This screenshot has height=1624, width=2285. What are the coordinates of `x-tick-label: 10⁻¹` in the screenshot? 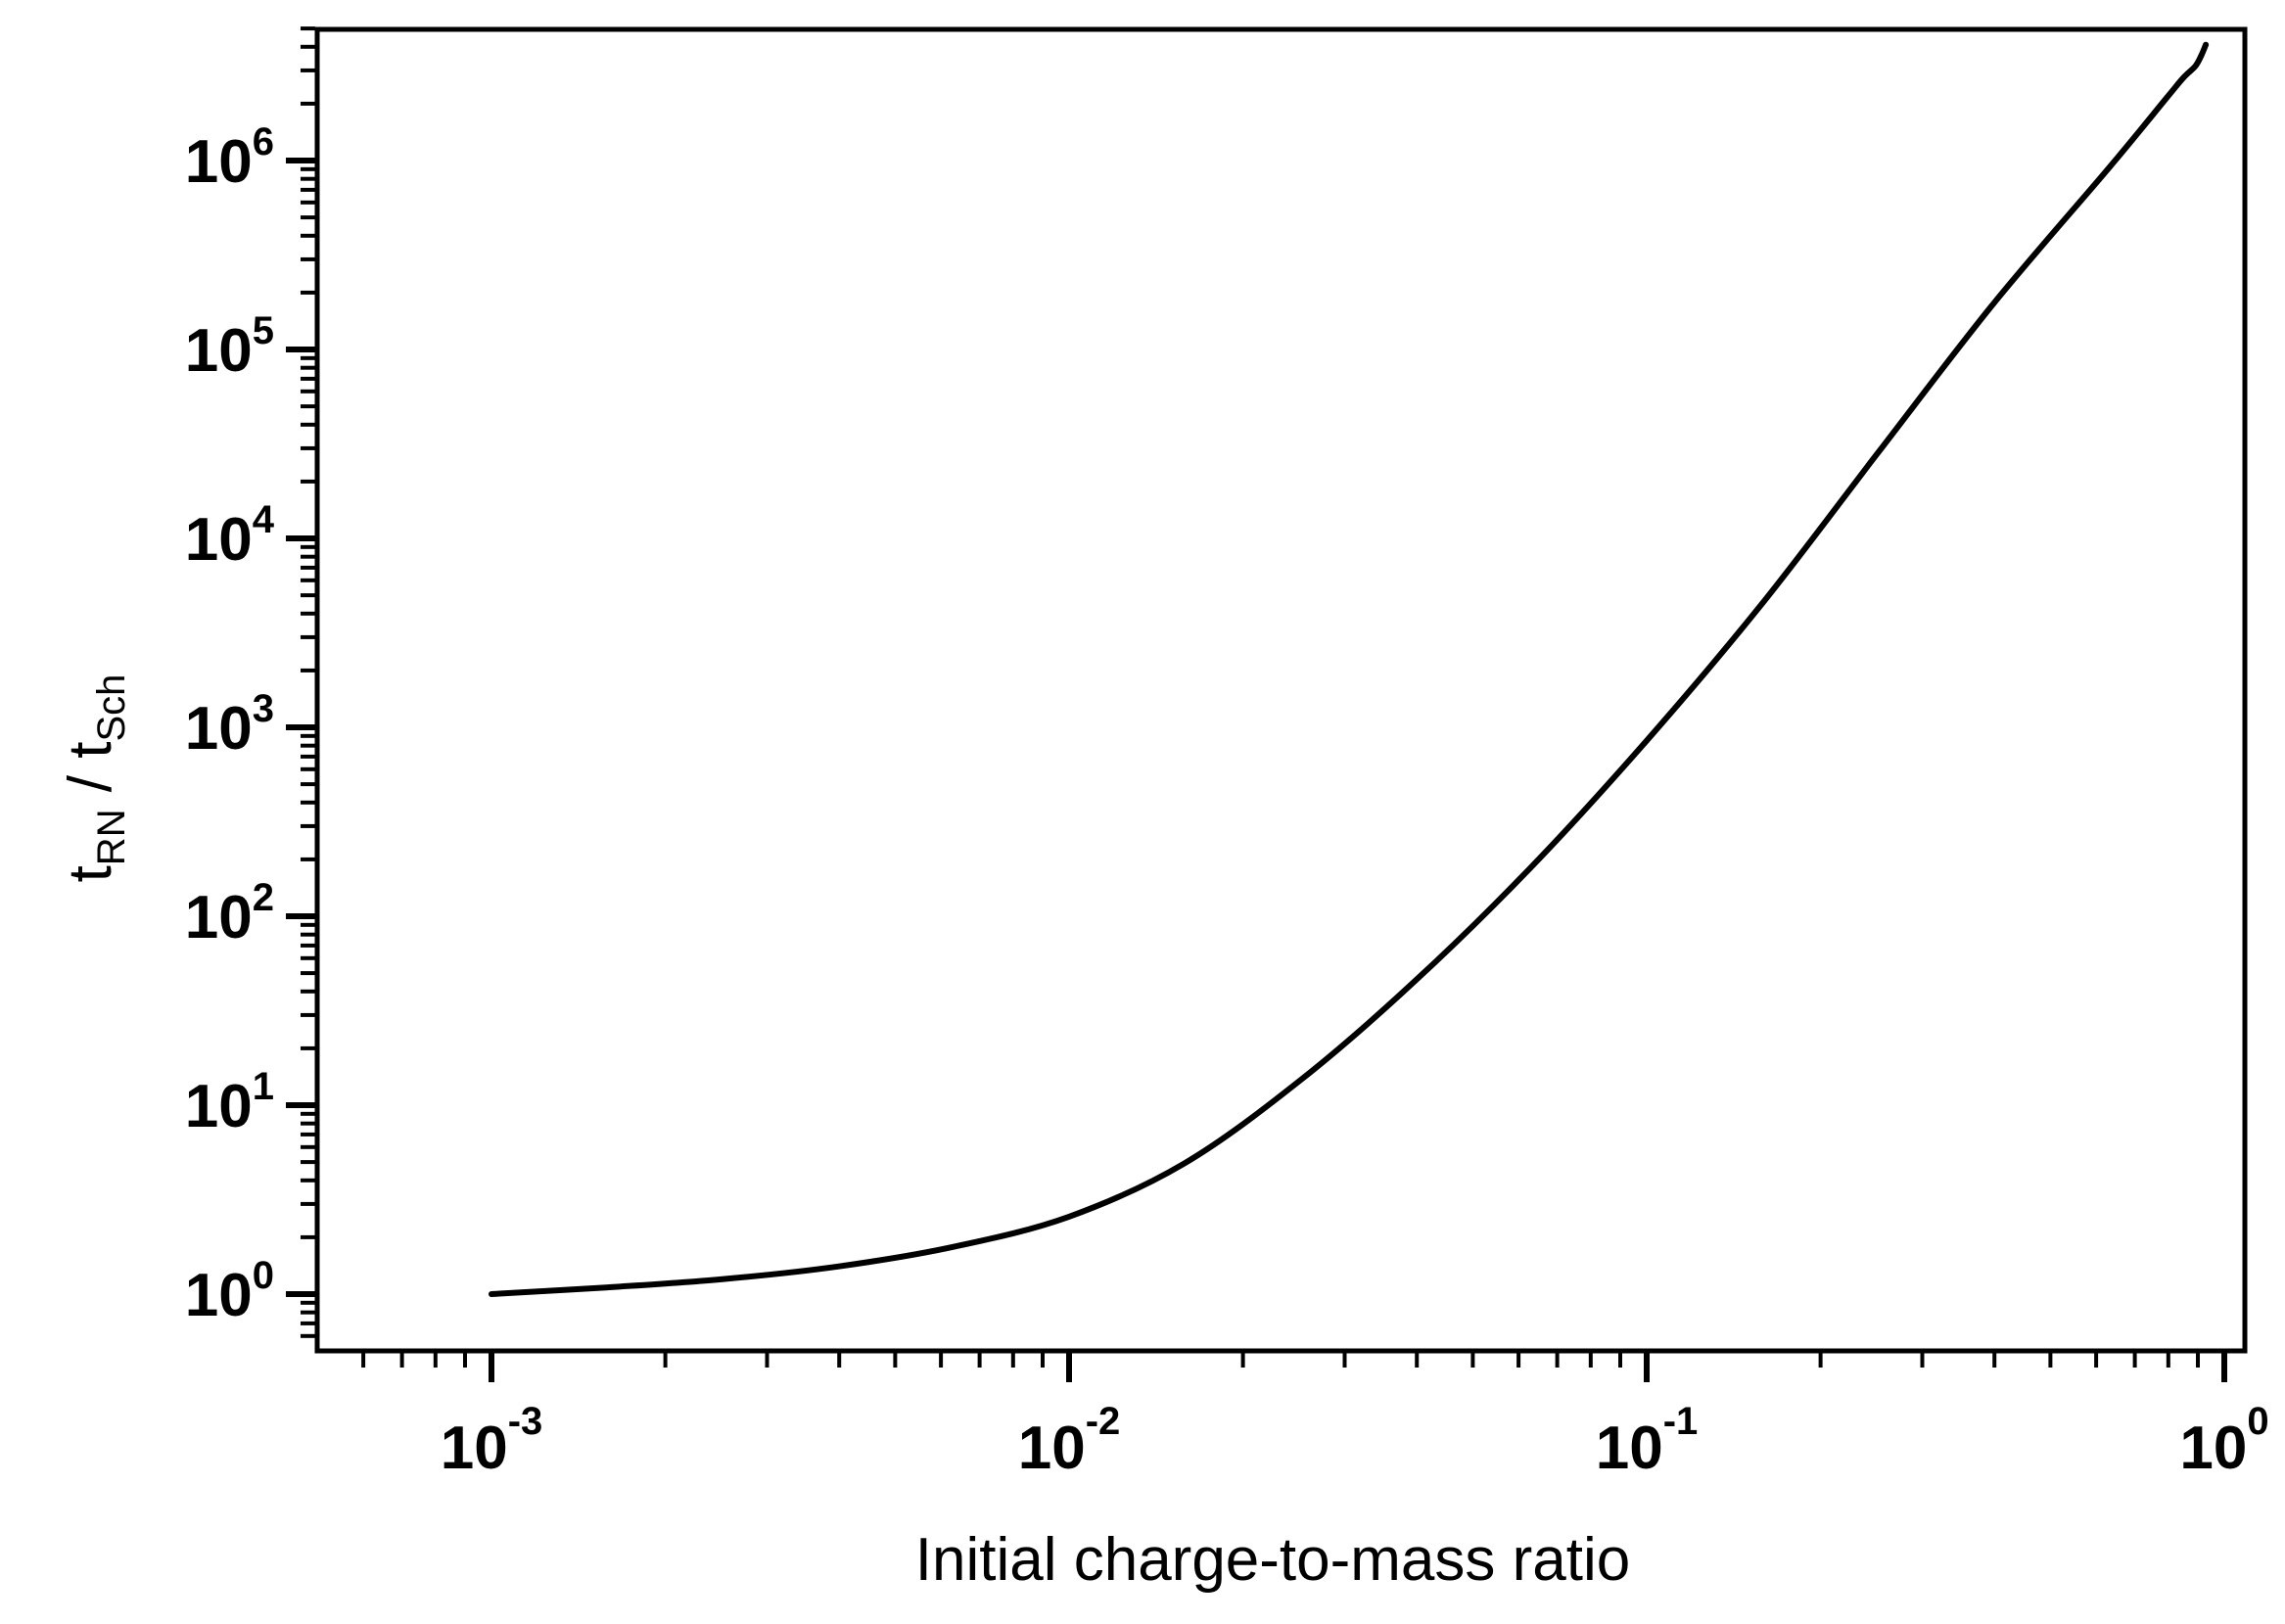 It's located at (1647, 1441).